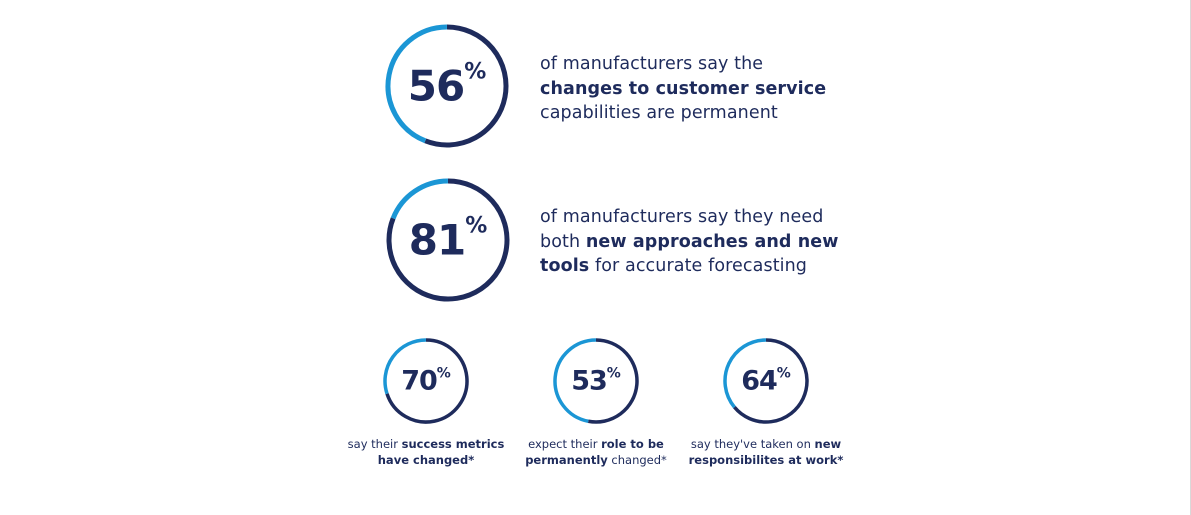 This screenshot has height=515, width=1191. What do you see at coordinates (565, 444) in the screenshot?
I see `description-text: expect their` at bounding box center [565, 444].